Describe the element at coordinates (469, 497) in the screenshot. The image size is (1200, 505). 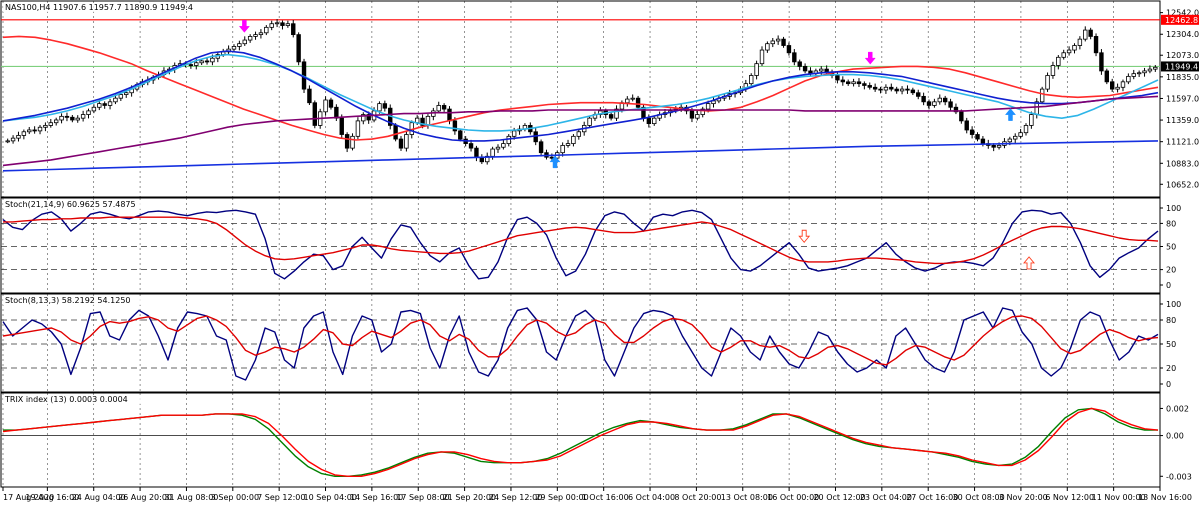
I see `x-tick-label: 21 Sep 20:00` at that location.